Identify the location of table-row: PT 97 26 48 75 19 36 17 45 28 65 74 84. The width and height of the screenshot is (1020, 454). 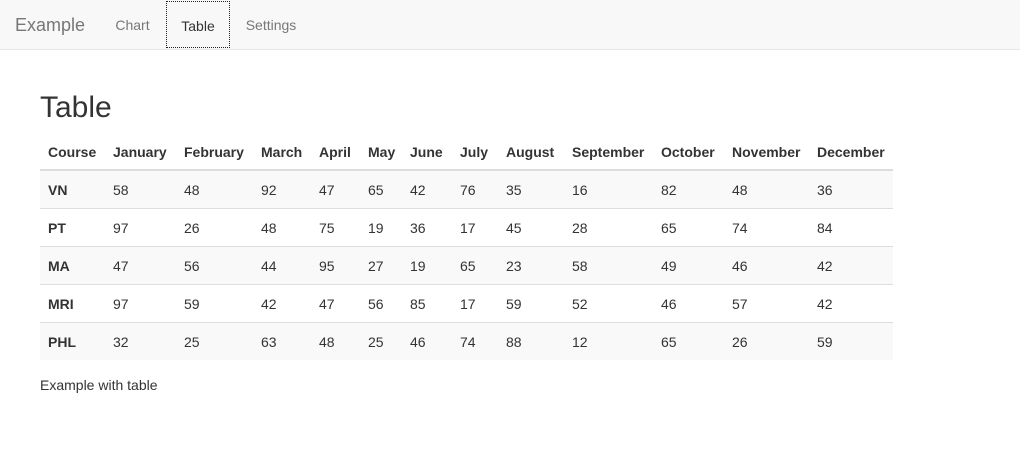
(466, 227).